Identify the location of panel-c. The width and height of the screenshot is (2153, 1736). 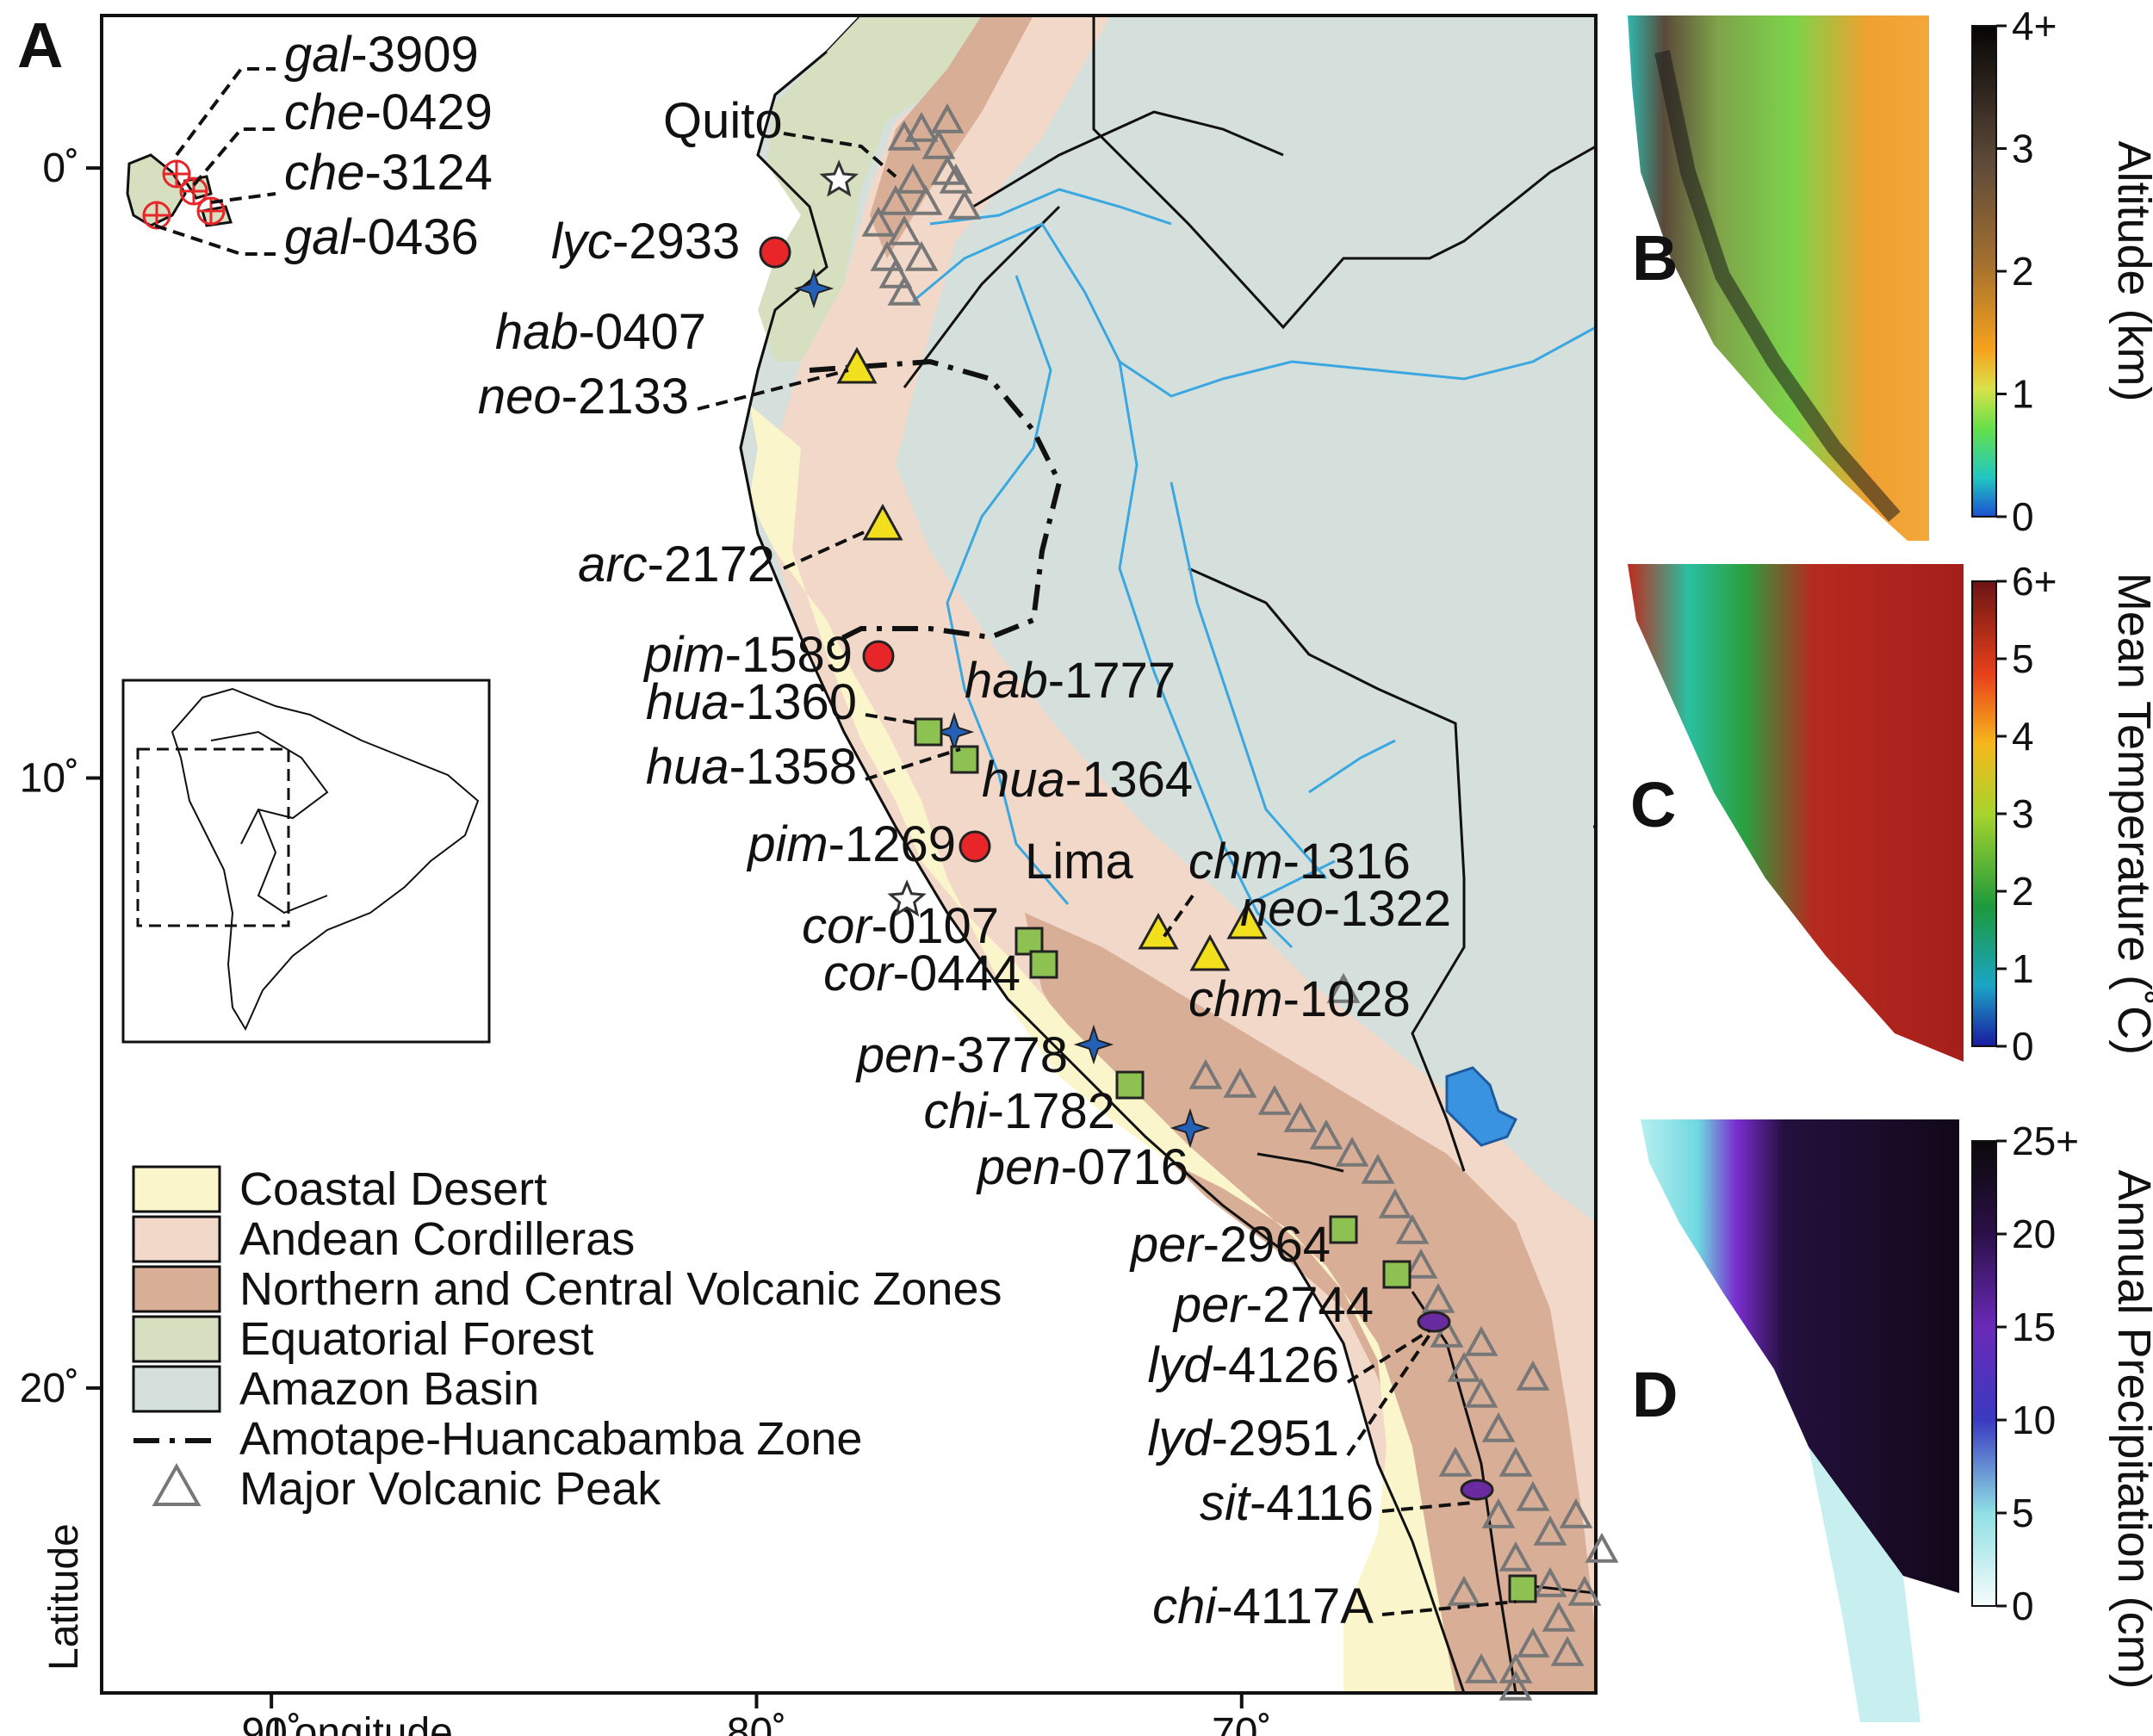
(1796, 813).